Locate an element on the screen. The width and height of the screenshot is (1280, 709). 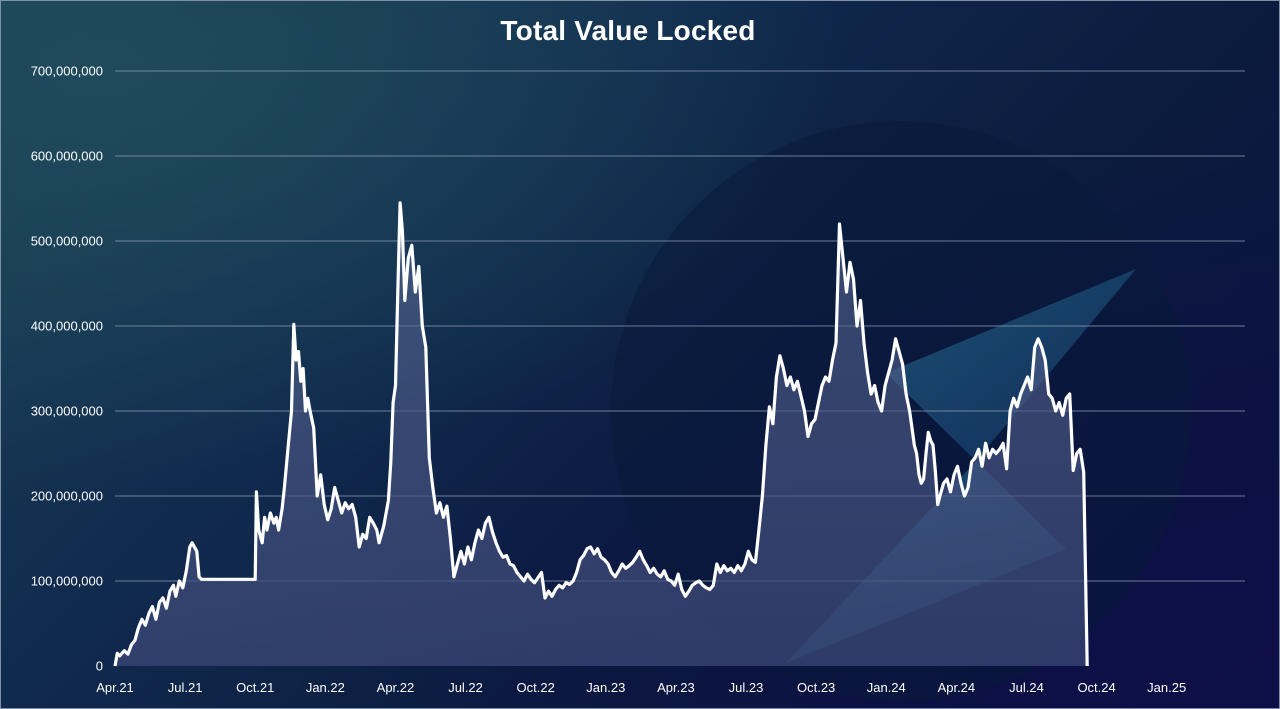
y-tick-label: 100,000,000 is located at coordinates (67, 581).